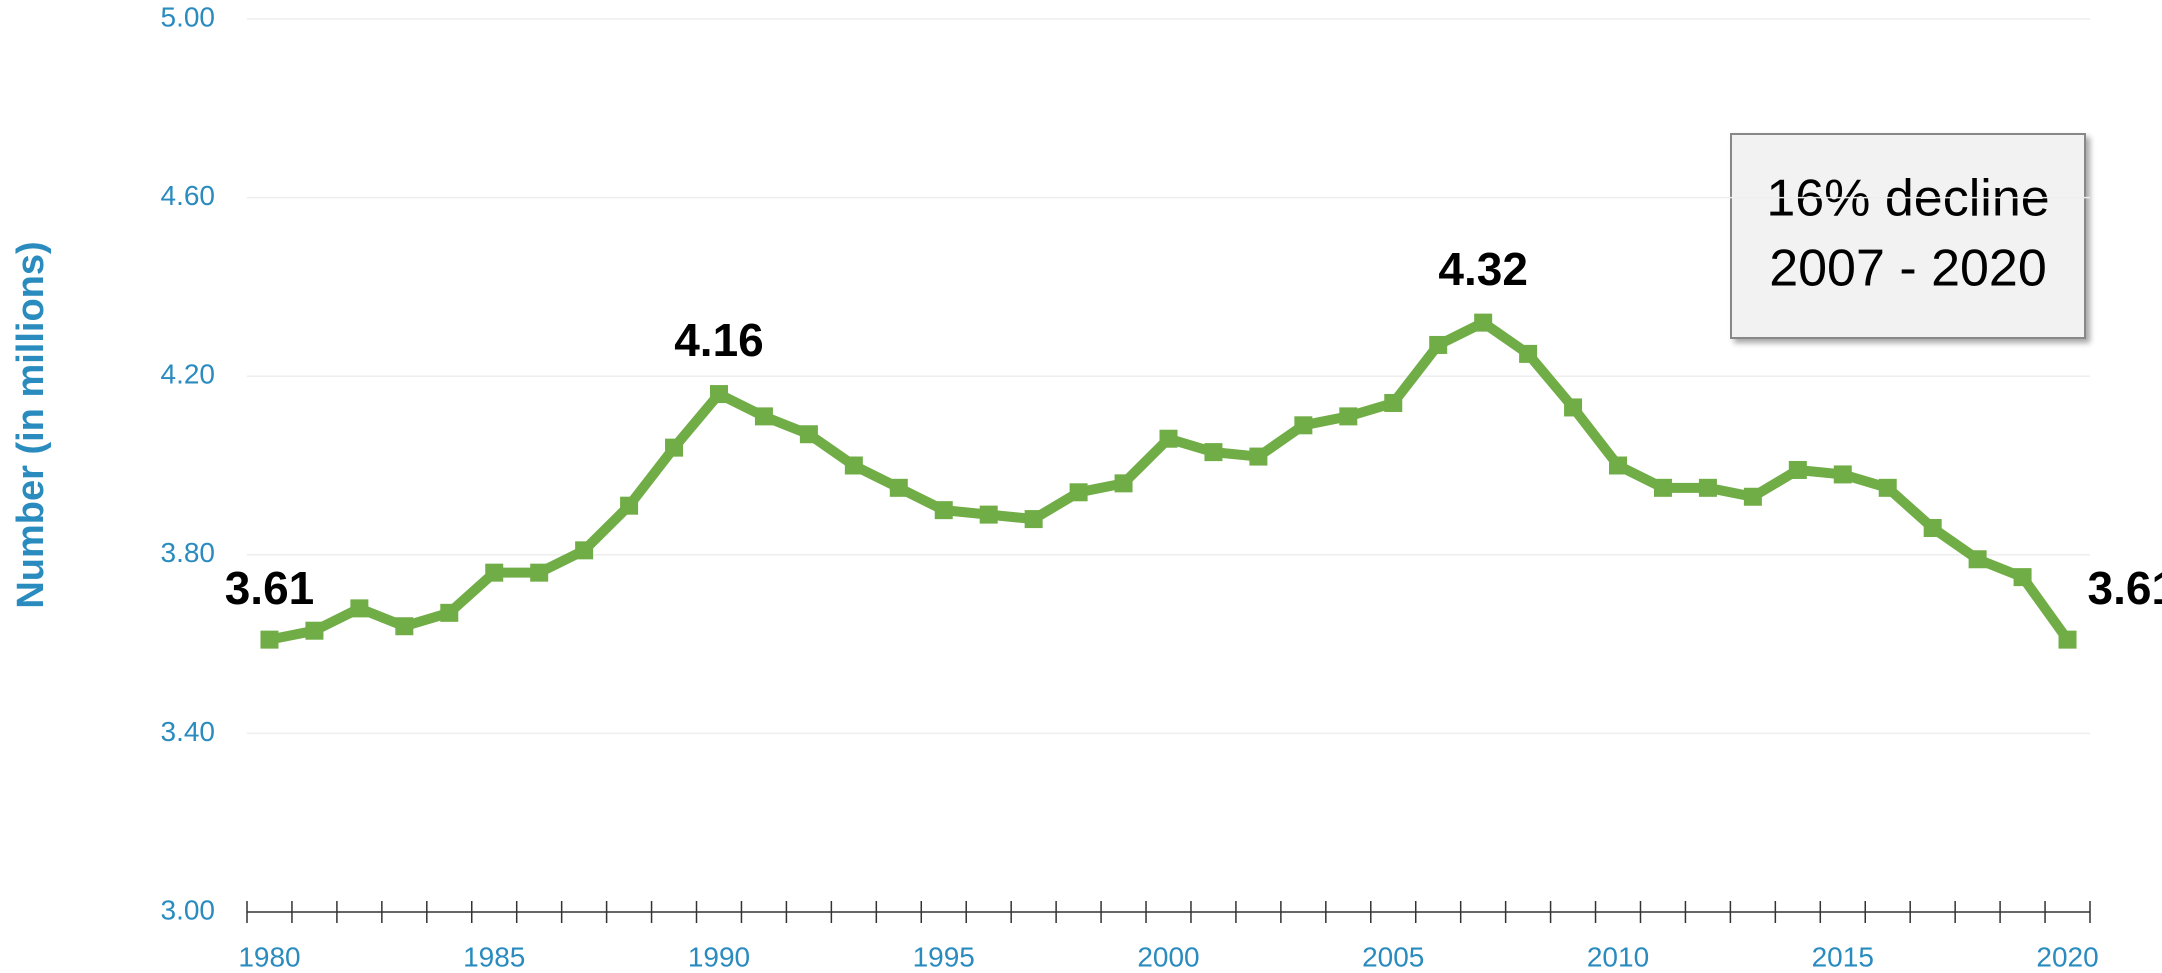 The width and height of the screenshot is (2162, 973). I want to click on y-tick-label: 4.20, so click(188, 374).